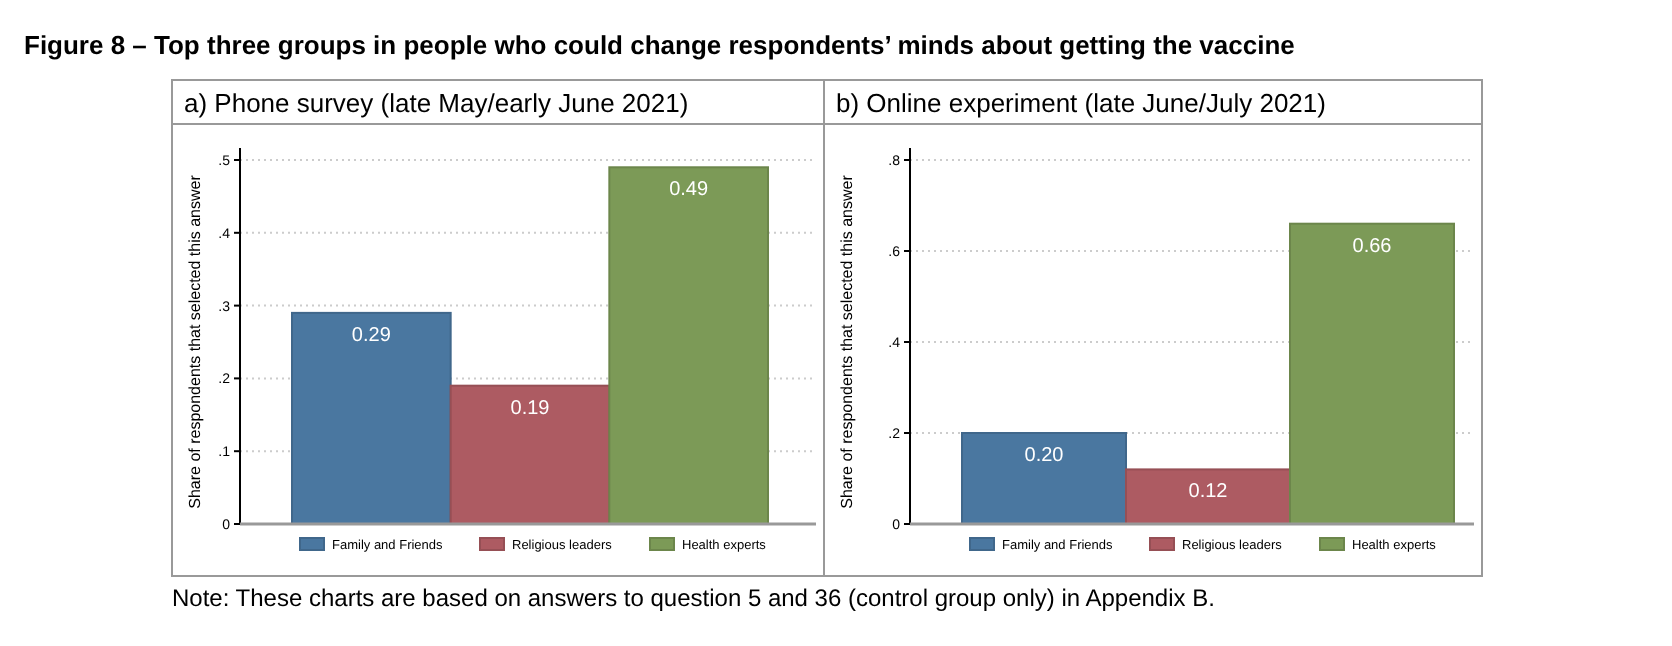 The image size is (1672, 646). What do you see at coordinates (371, 335) in the screenshot?
I see `data-label: 0.29` at bounding box center [371, 335].